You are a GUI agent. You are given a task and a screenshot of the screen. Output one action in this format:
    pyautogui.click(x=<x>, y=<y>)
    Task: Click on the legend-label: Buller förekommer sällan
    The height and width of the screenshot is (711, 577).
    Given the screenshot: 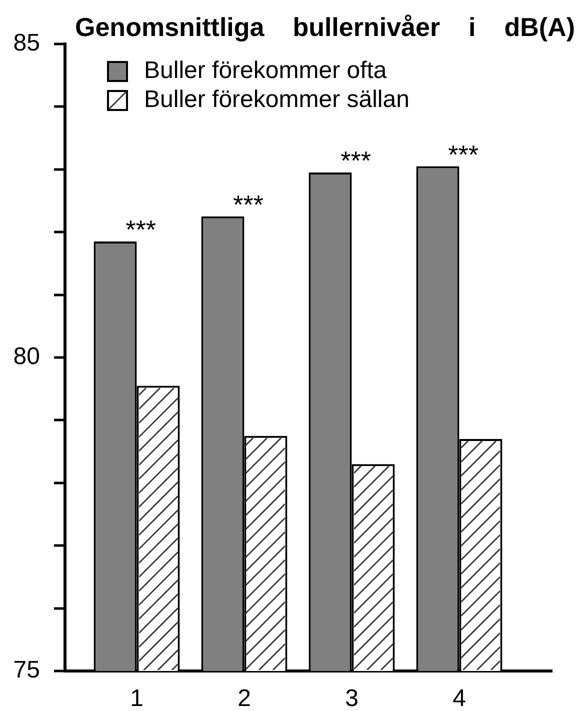 What is the action you would take?
    pyautogui.click(x=277, y=100)
    